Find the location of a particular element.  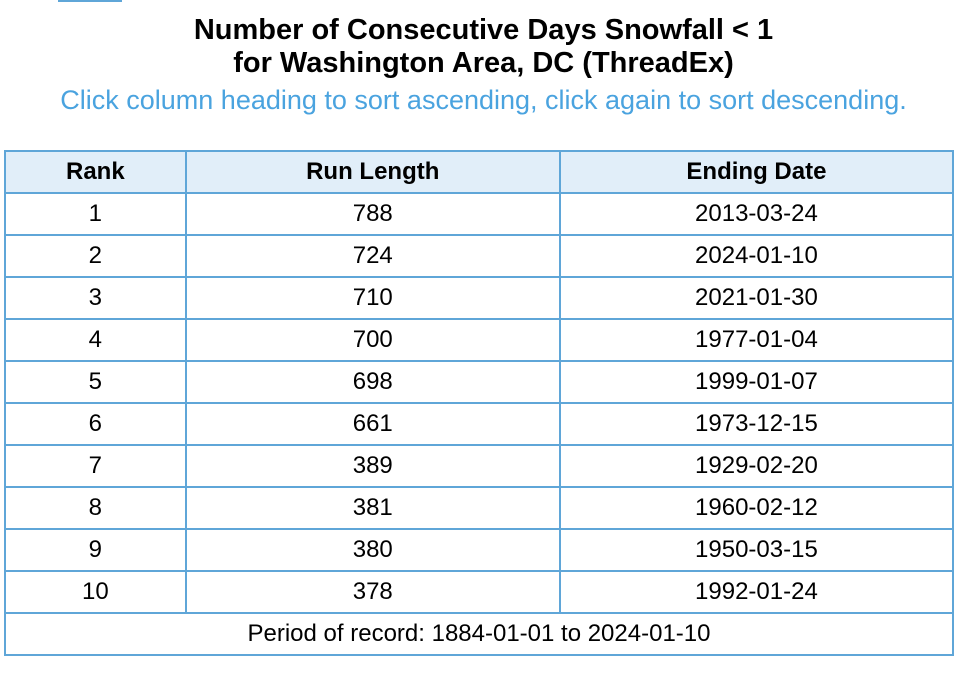

ending-date-cell: 1950-03-15 is located at coordinates (756, 550).